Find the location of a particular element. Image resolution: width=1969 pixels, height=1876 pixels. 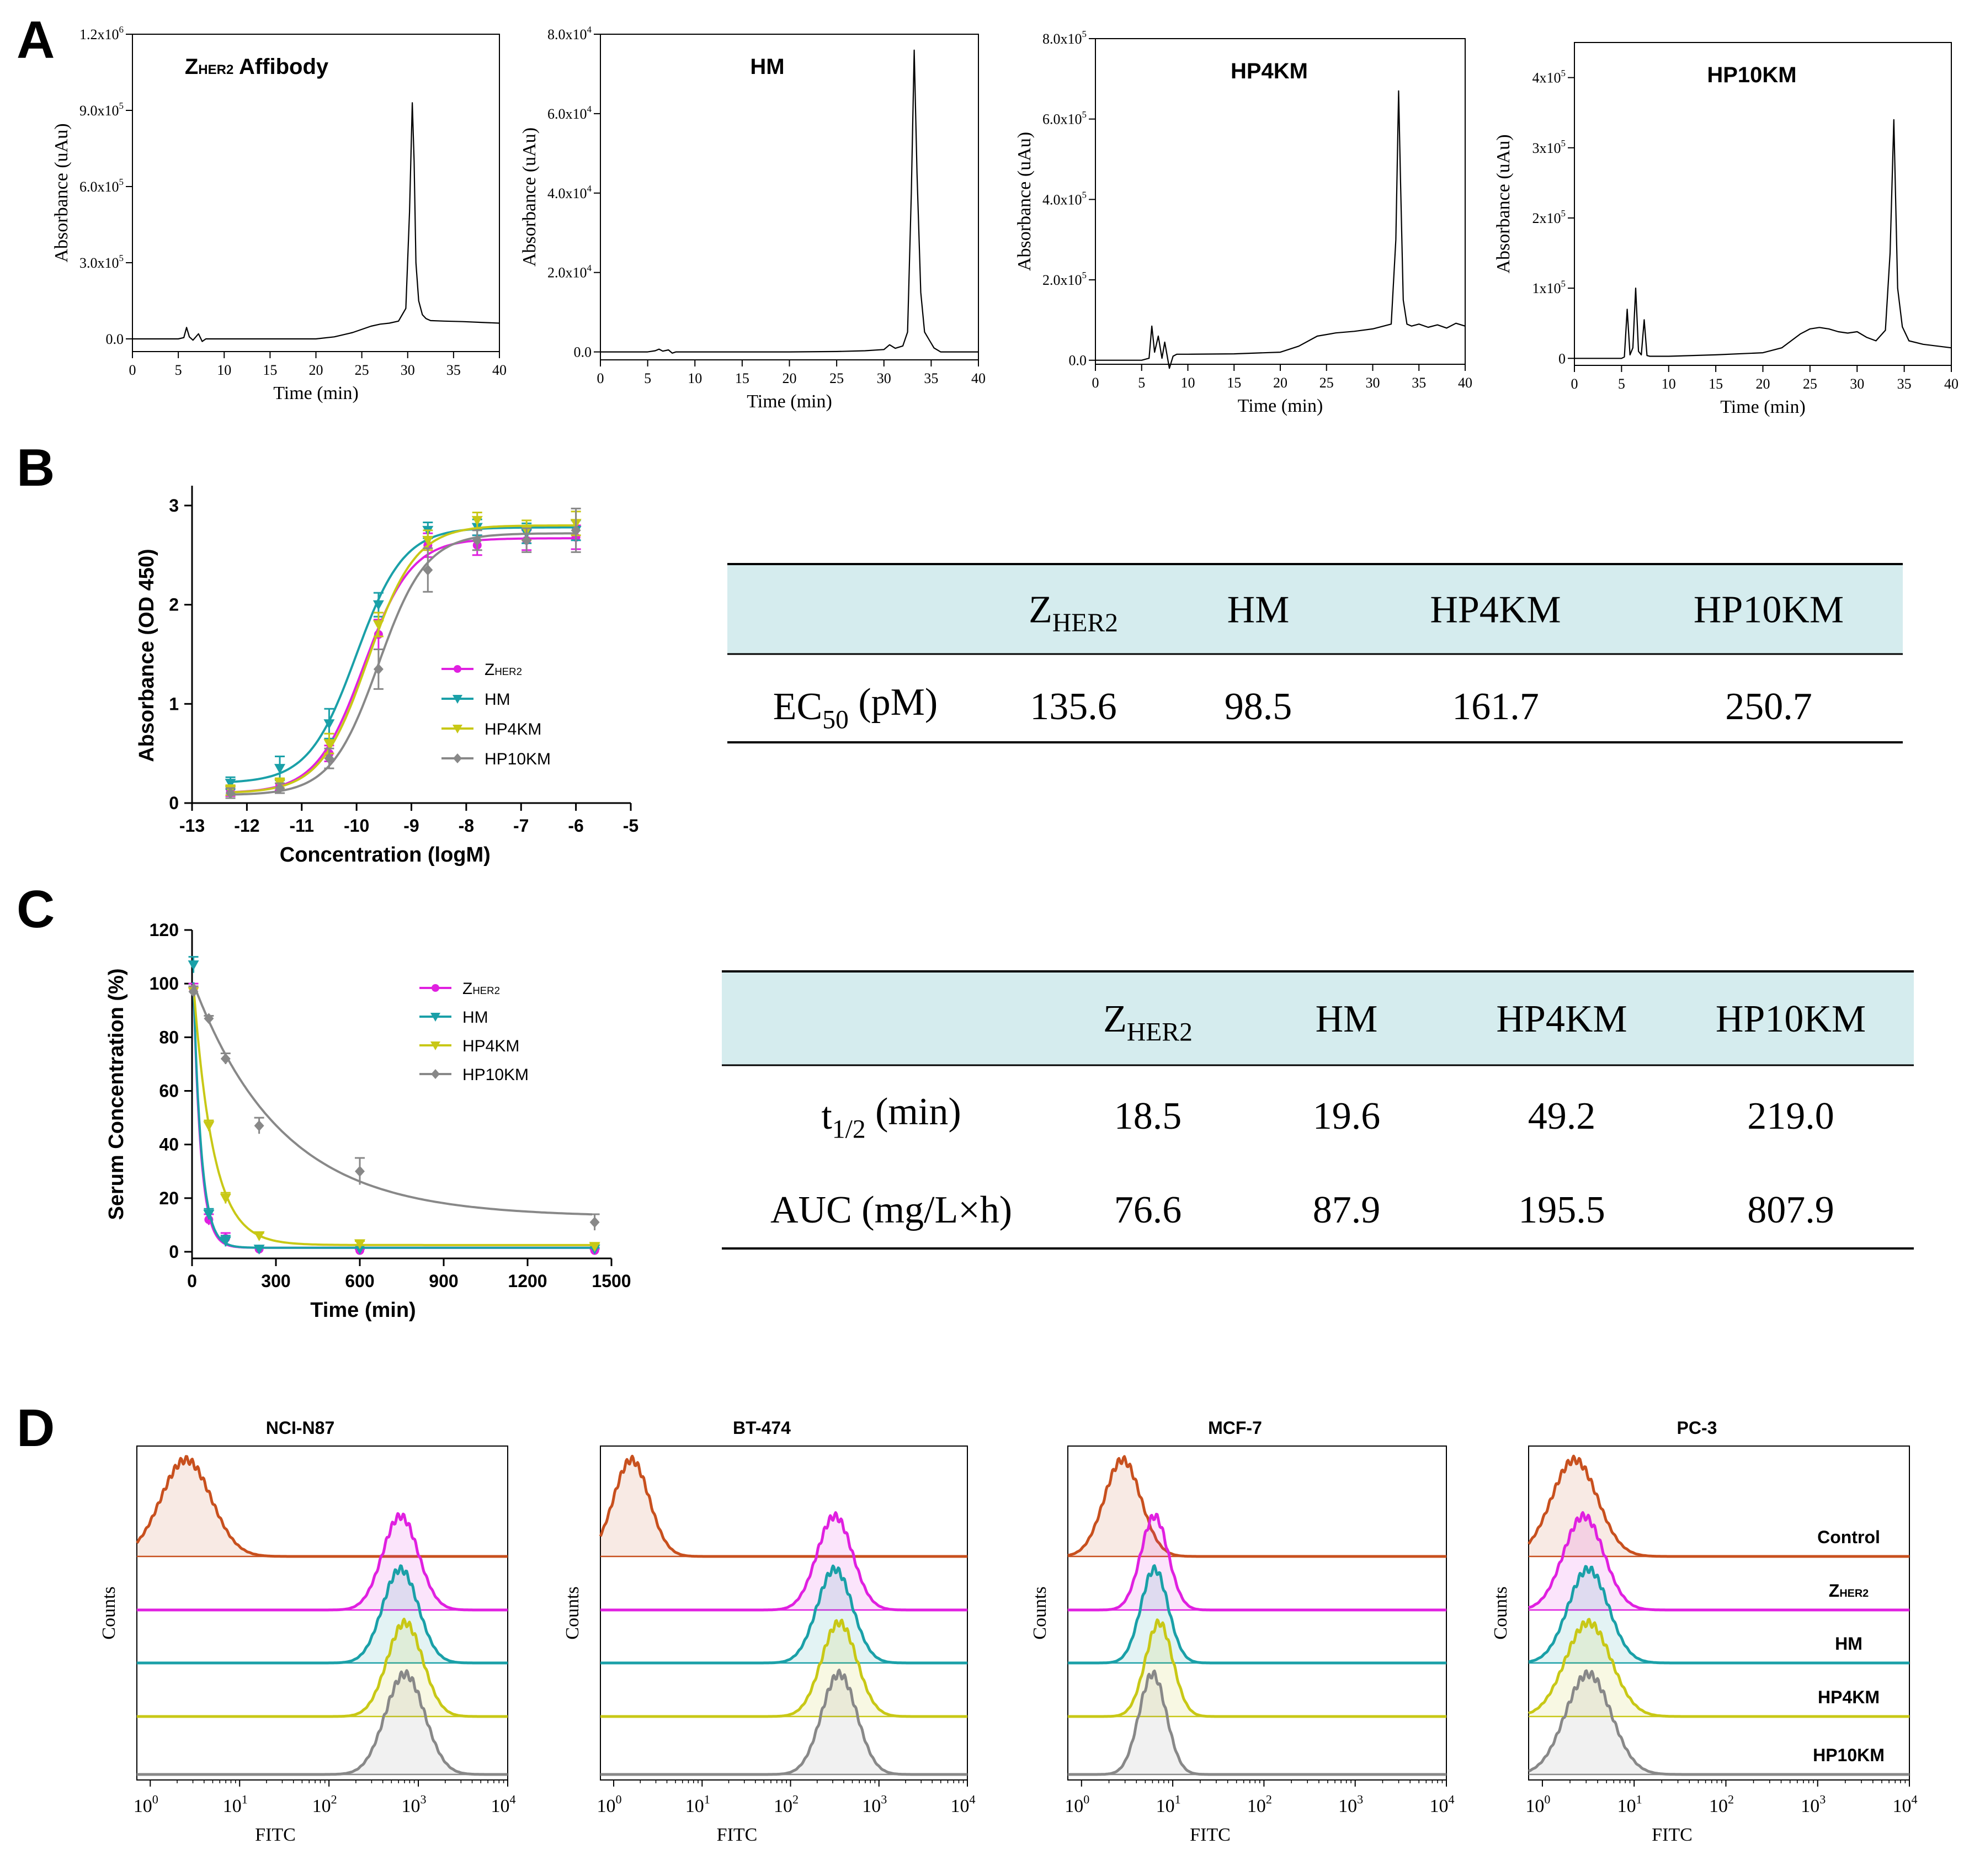

y-tick-label: 3.0x10⁵ is located at coordinates (101, 262).